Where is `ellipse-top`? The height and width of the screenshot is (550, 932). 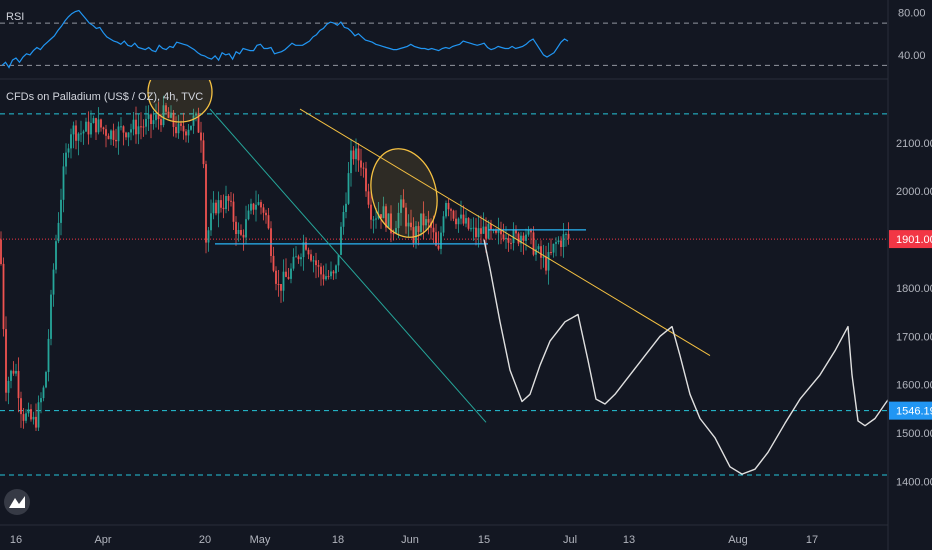 ellipse-top is located at coordinates (180, 92).